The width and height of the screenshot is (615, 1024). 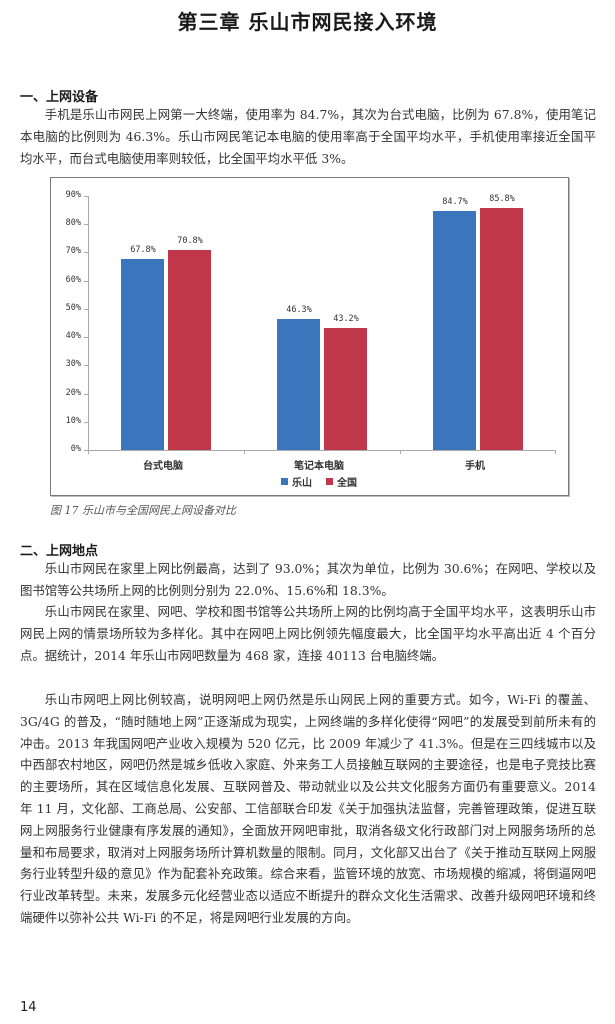 I want to click on y-tick-label: 0%, so click(x=75, y=449).